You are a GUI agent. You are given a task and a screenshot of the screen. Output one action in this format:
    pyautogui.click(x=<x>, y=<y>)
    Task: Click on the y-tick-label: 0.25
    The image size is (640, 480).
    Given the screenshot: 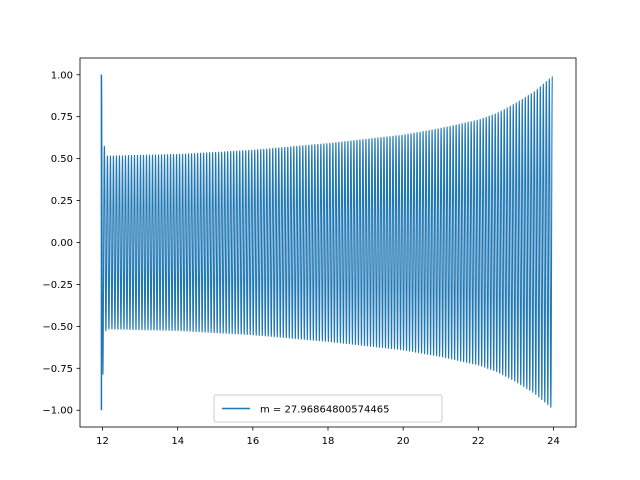 What is the action you would take?
    pyautogui.click(x=62, y=201)
    